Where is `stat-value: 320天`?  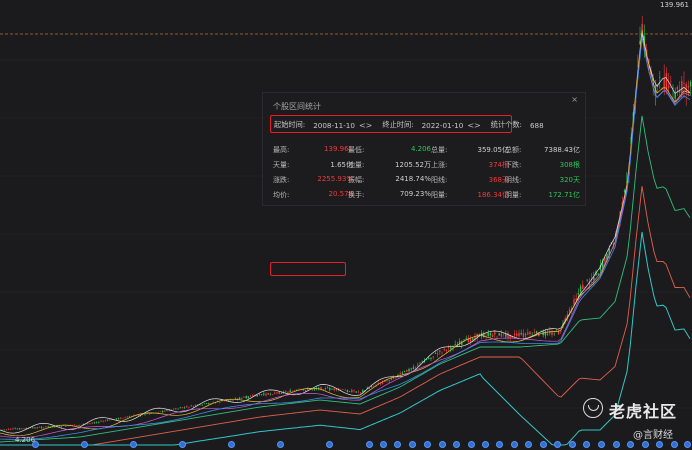 stat-value: 320天 is located at coordinates (569, 180).